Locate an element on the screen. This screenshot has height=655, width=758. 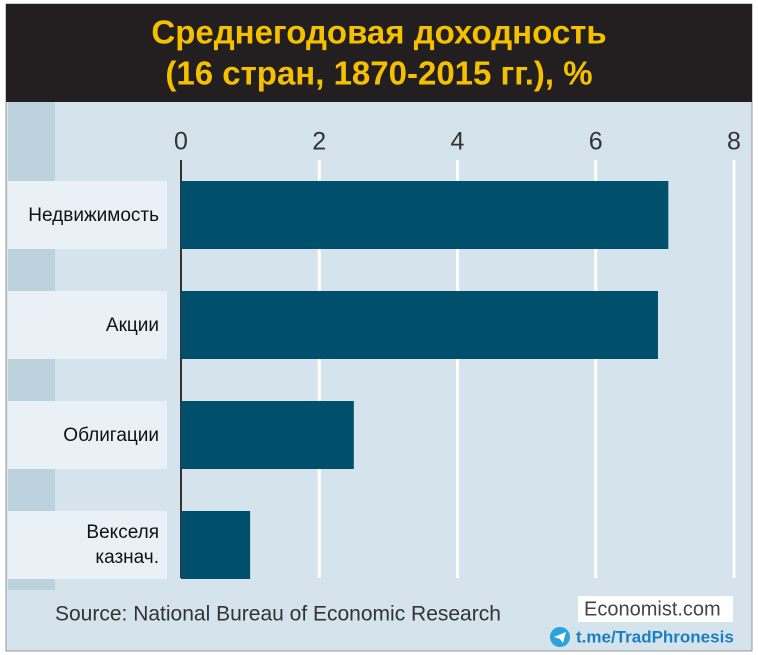
watermark: t.me/TradPhronesis is located at coordinates (655, 636).